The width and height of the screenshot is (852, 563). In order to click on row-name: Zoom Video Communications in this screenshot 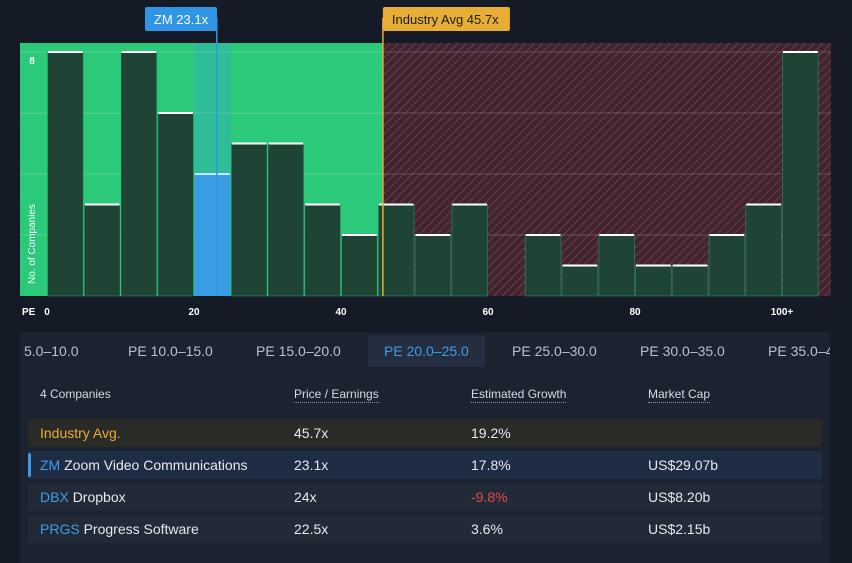, I will do `click(156, 465)`.